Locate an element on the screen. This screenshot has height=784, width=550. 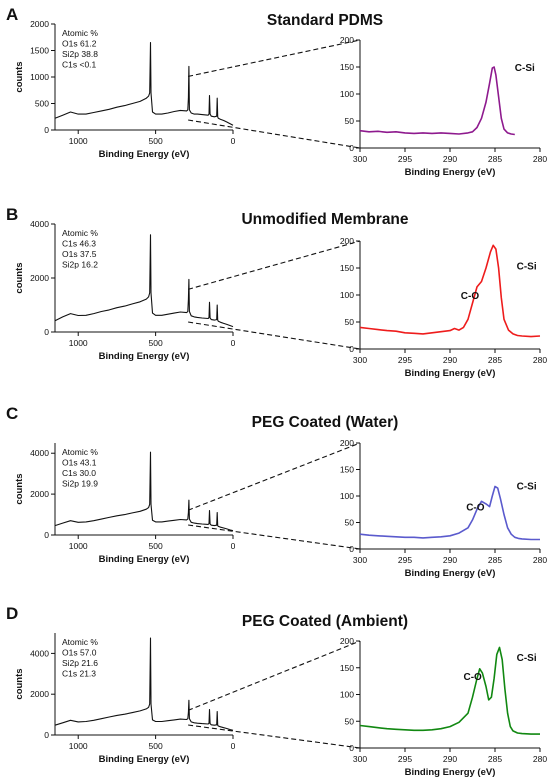
atomic-percent-line: C1s 46.3 is located at coordinates (79, 244).